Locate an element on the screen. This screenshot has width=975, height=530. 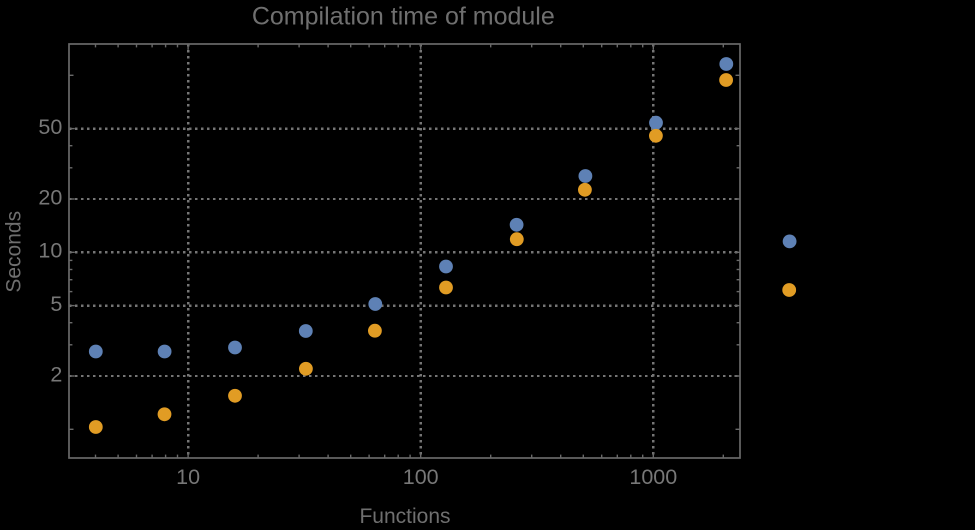
svg-text: 20 is located at coordinates (50, 197).